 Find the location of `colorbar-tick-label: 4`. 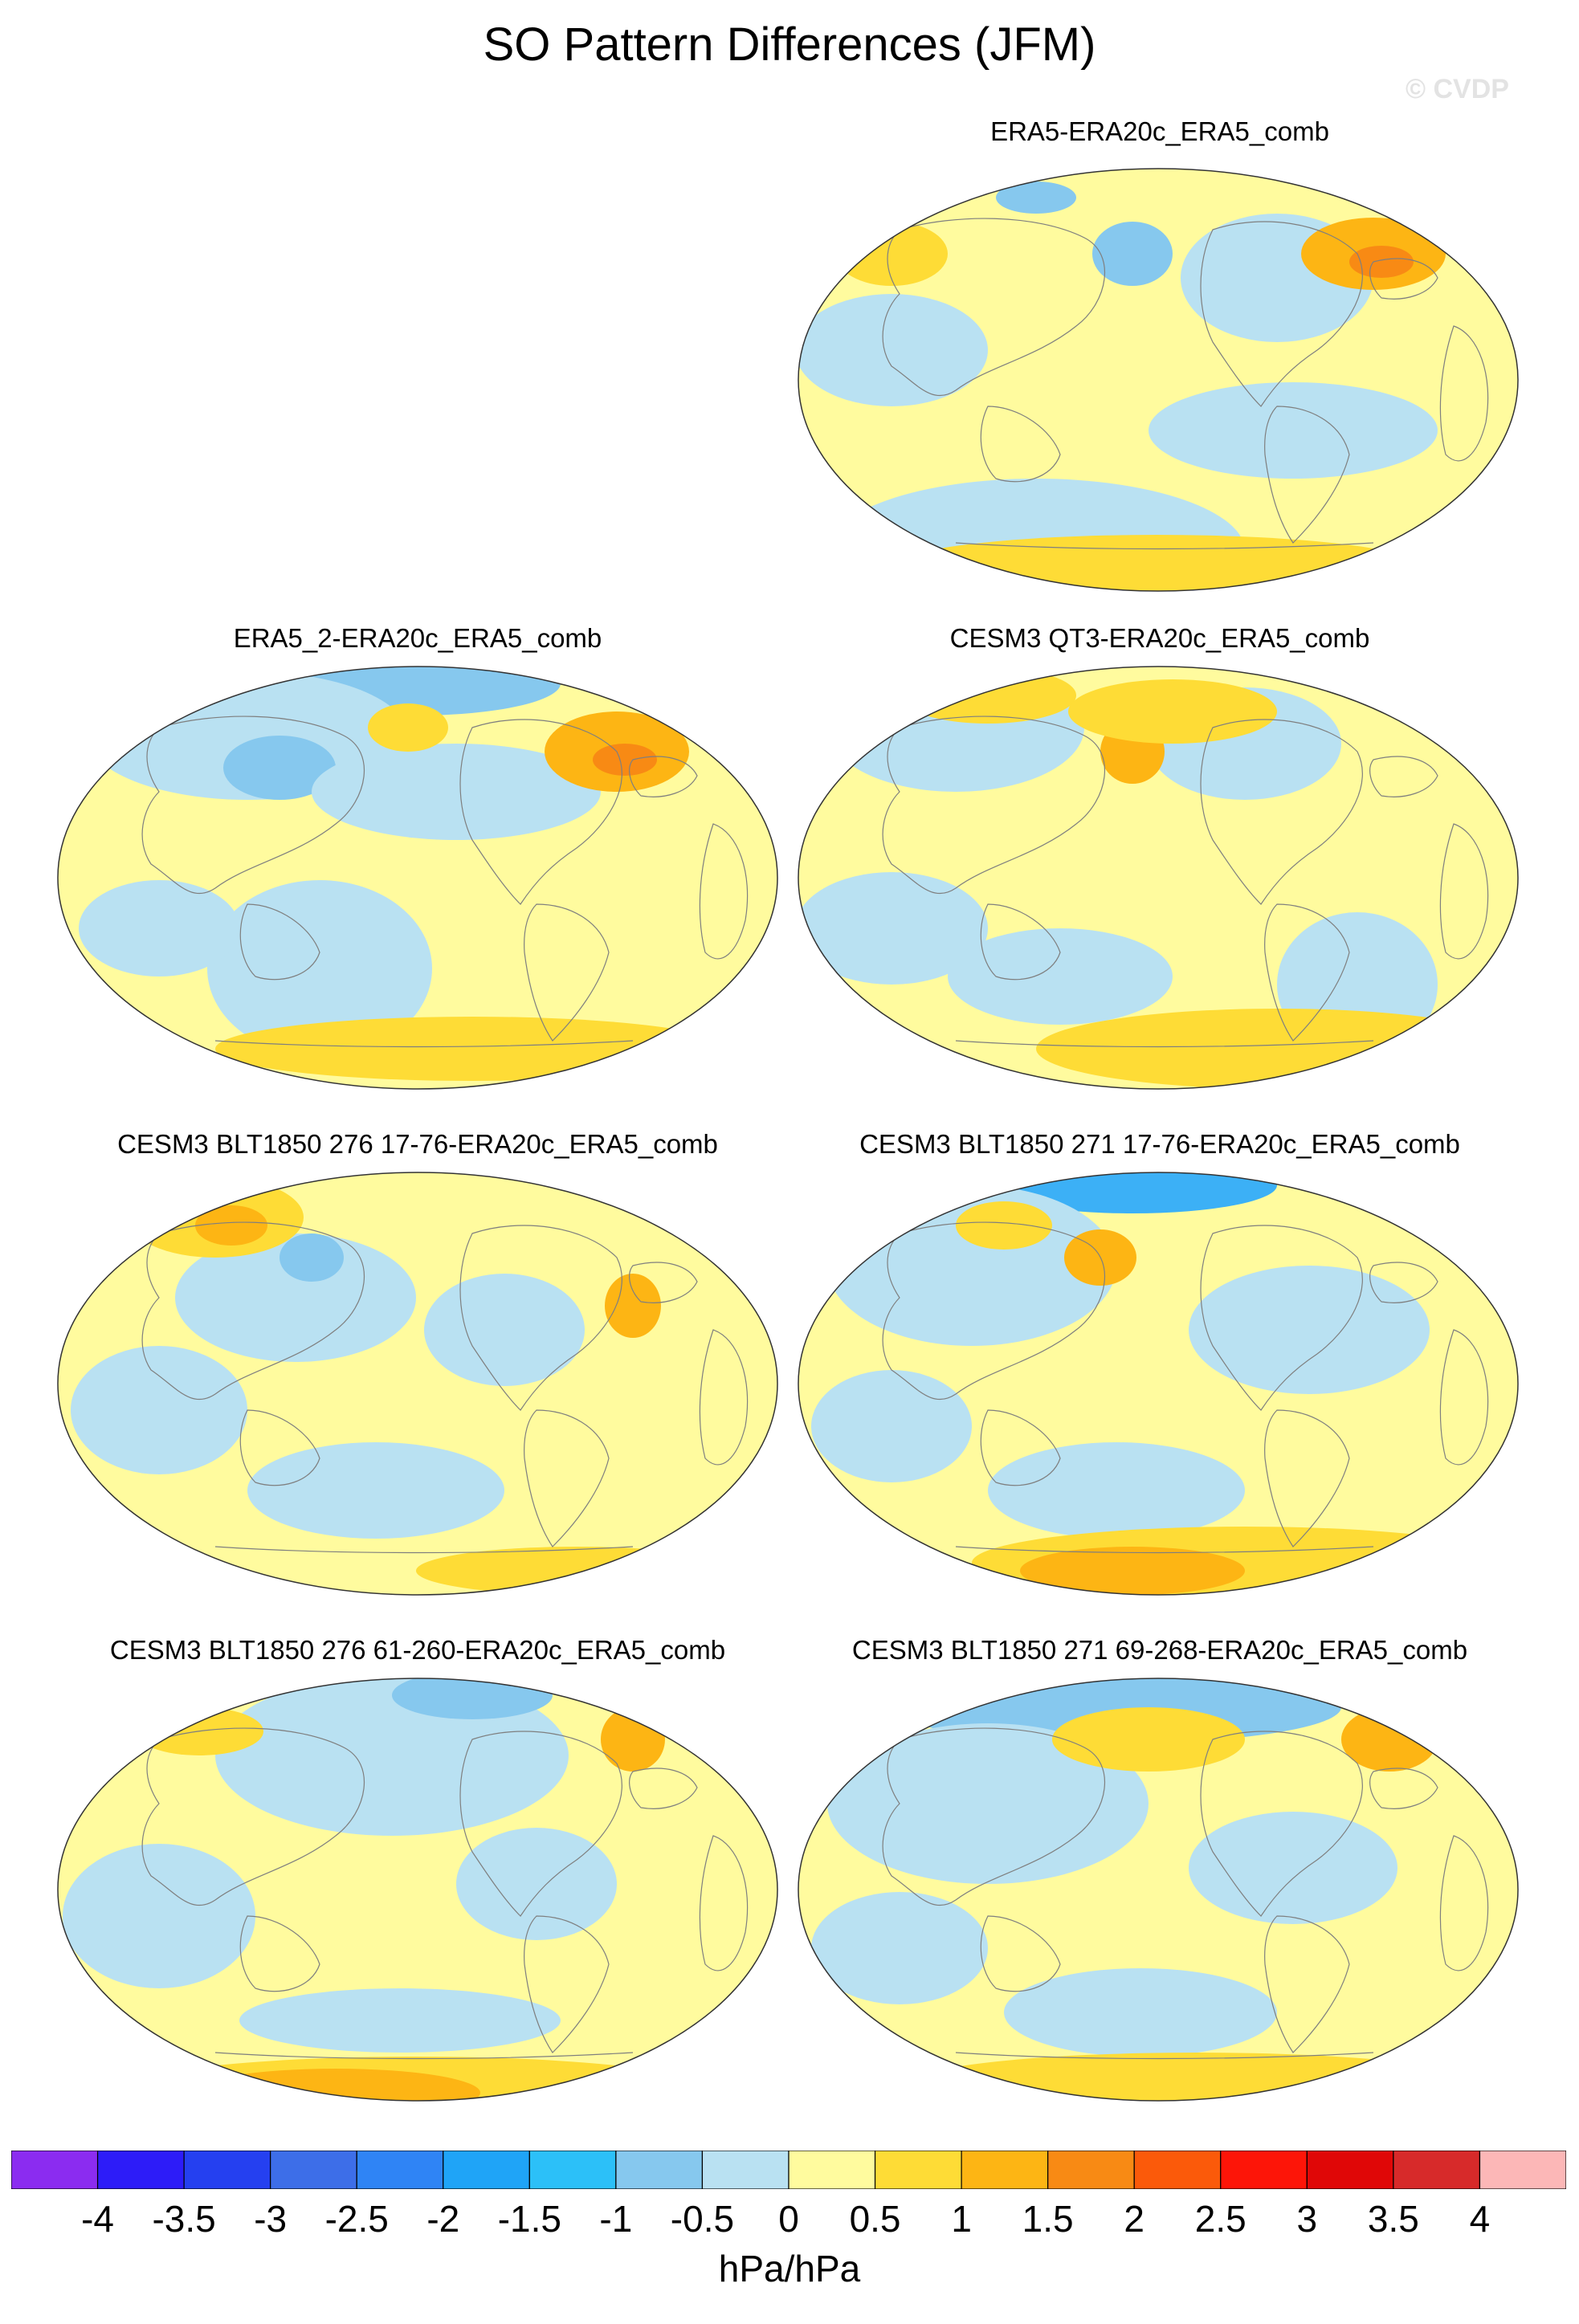

colorbar-tick-label: 4 is located at coordinates (1480, 2219).